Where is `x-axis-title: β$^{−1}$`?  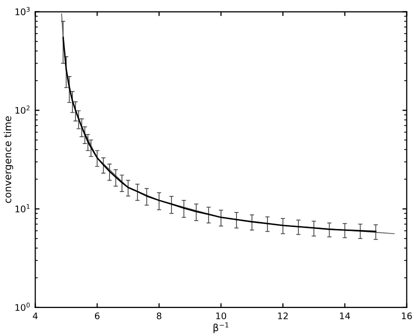
x-axis-title: β$^{−1}$ is located at coordinates (221, 328).